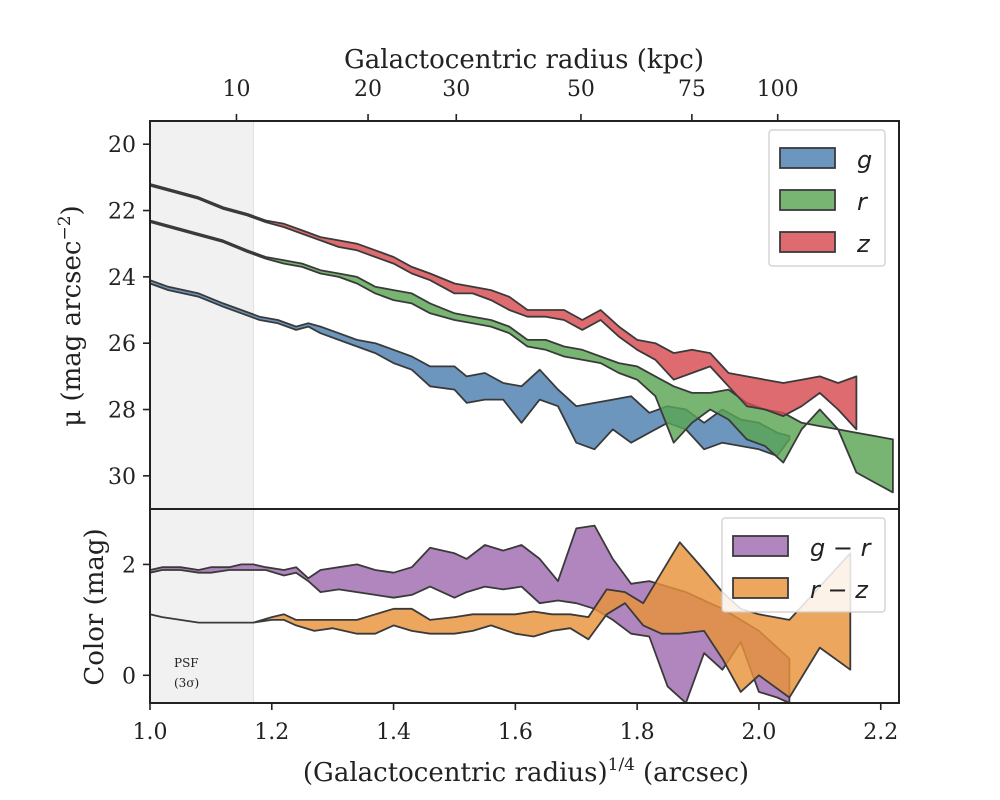 The width and height of the screenshot is (1000, 800). Describe the element at coordinates (807, 242) in the screenshot. I see `legend-swatch-z` at that location.